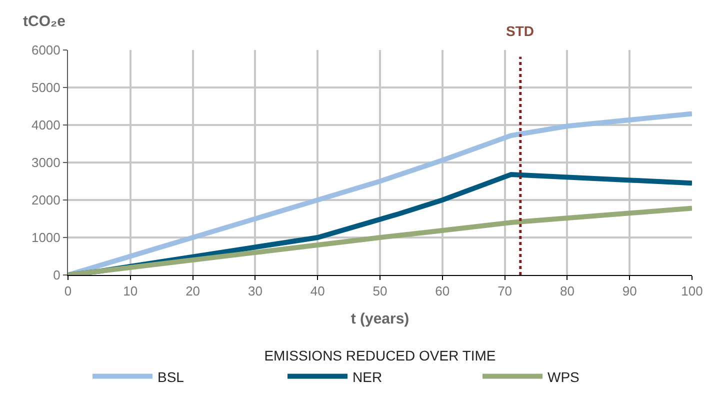 The image size is (715, 405). What do you see at coordinates (380, 356) in the screenshot?
I see `legend-title: EMISSIONS REDUCED OVER TIME` at bounding box center [380, 356].